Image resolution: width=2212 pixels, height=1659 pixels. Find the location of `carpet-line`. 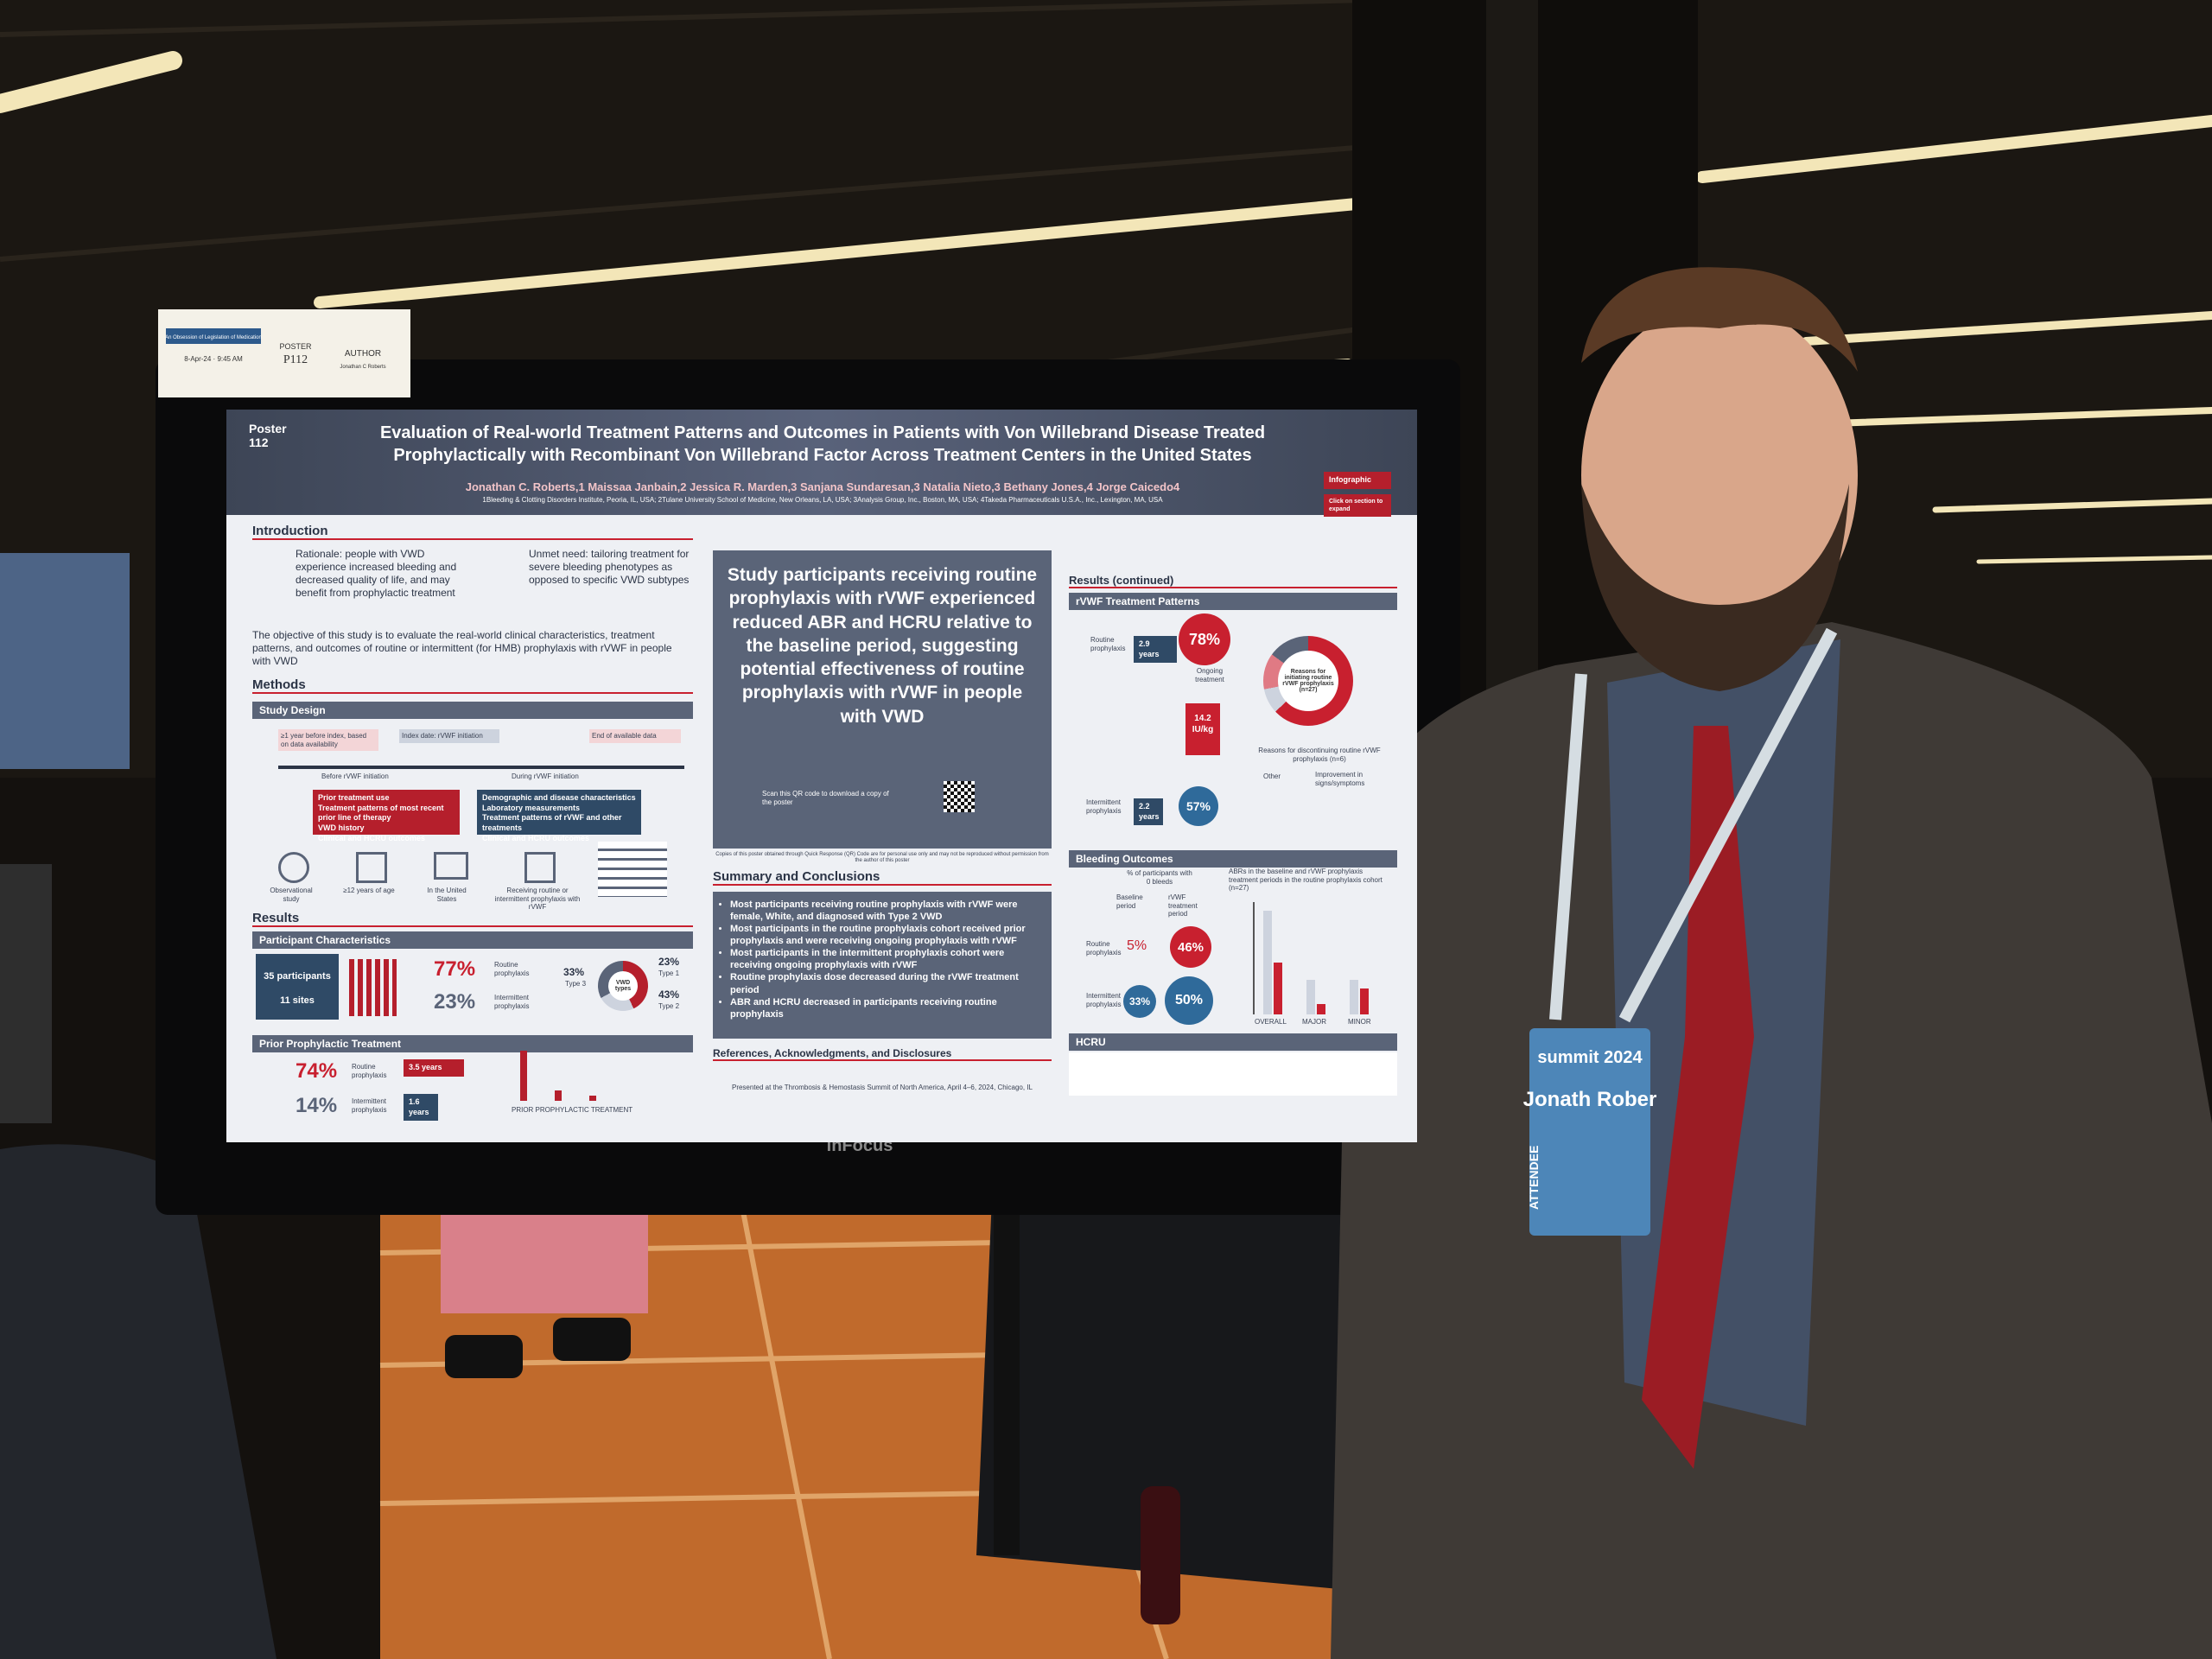

carpet-line is located at coordinates (782, 1412).